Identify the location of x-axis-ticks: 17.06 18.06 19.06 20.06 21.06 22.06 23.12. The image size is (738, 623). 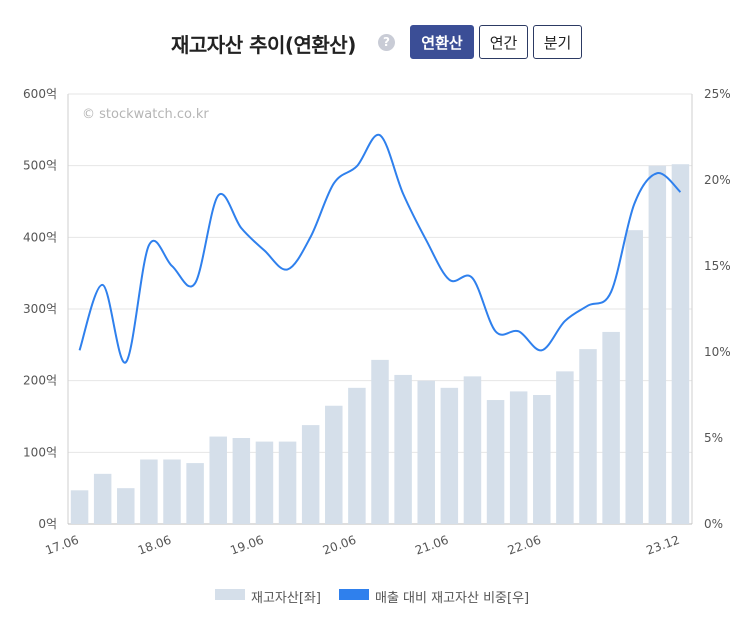
(363, 545).